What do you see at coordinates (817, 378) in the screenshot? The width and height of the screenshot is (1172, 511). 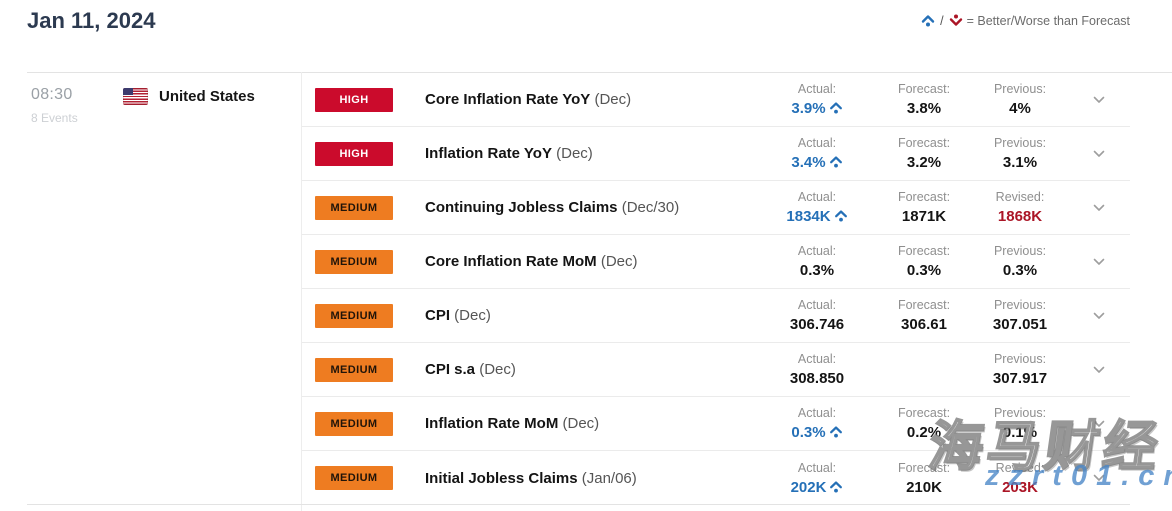 I see `actual-value: 308.850` at bounding box center [817, 378].